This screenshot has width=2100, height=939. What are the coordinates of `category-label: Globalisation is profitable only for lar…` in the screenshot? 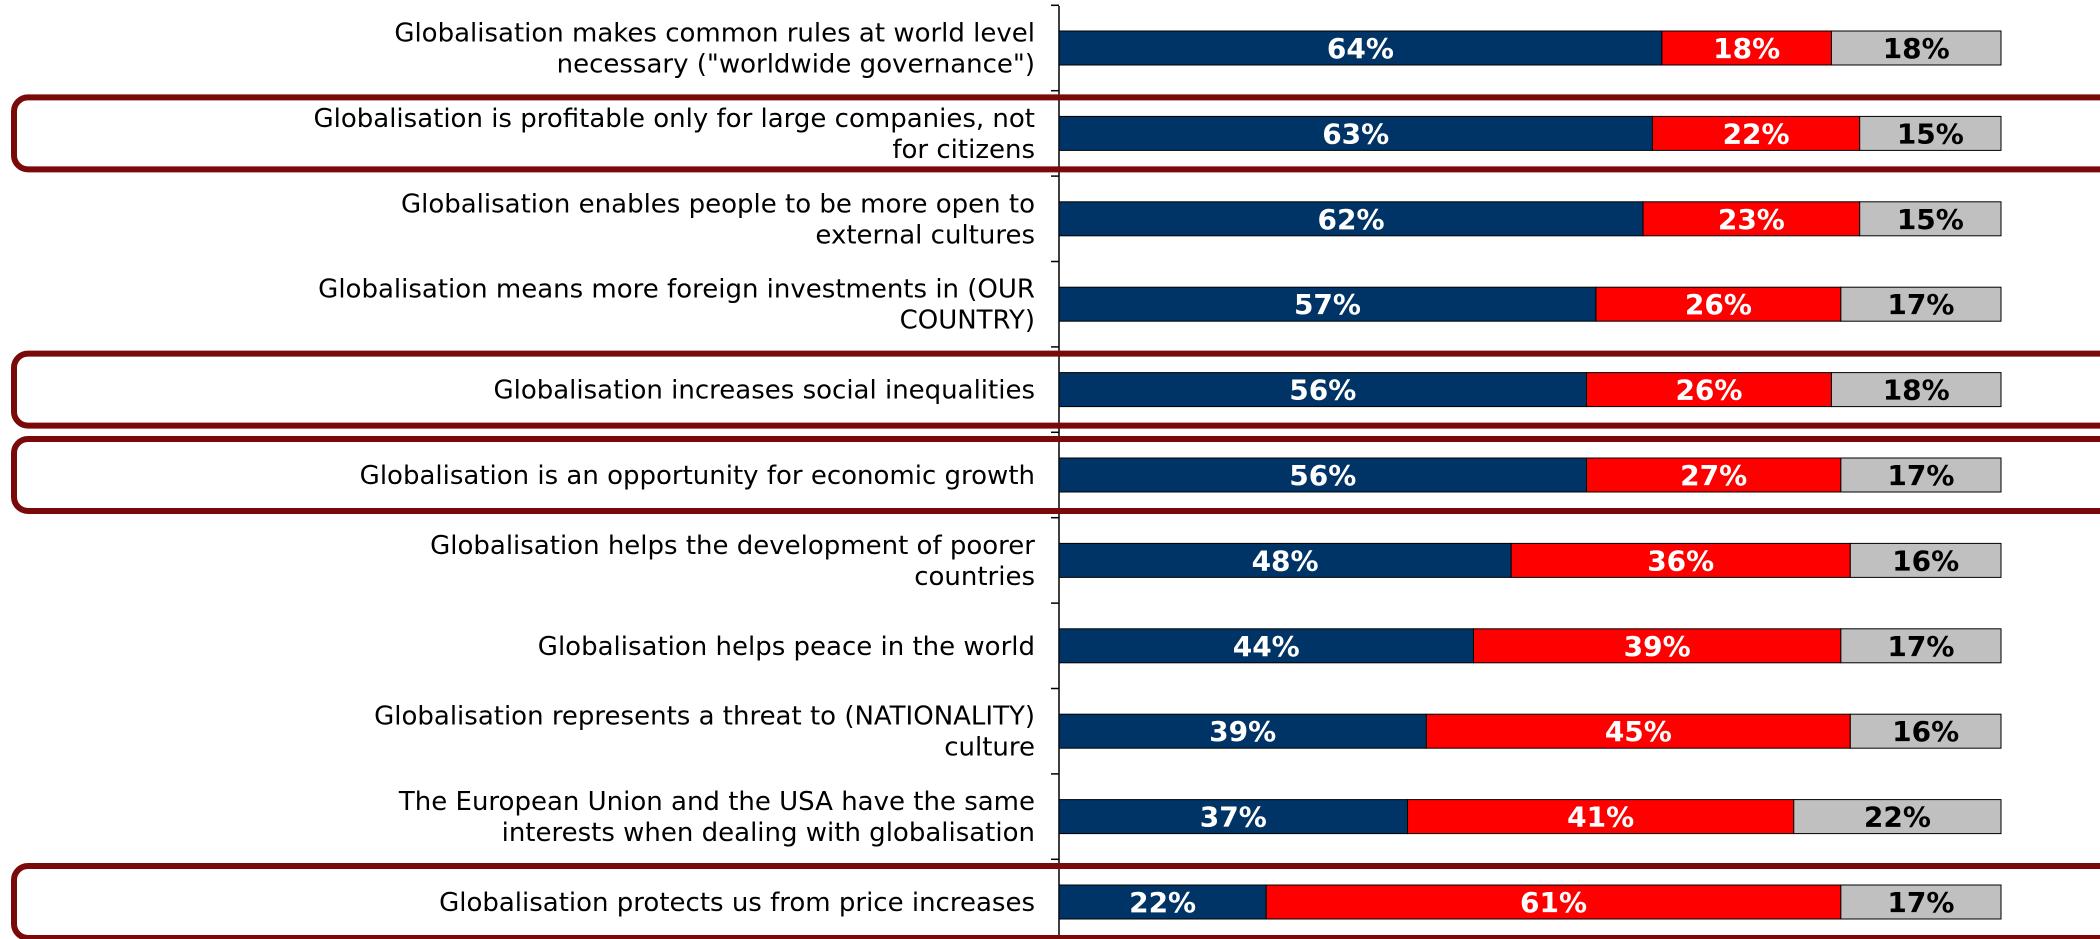 It's located at (674, 119).